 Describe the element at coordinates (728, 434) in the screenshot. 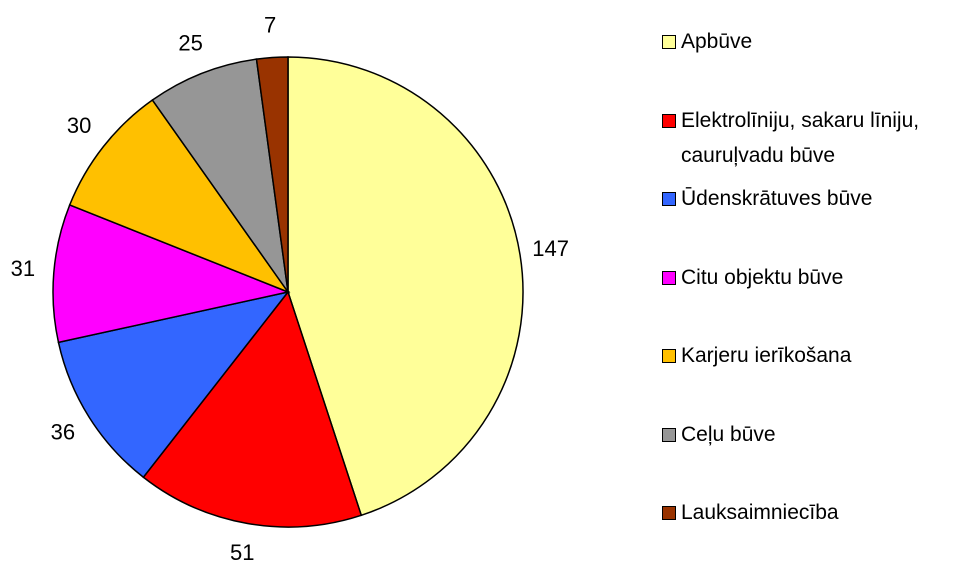

I see `legend-label: Ceļu būve` at that location.